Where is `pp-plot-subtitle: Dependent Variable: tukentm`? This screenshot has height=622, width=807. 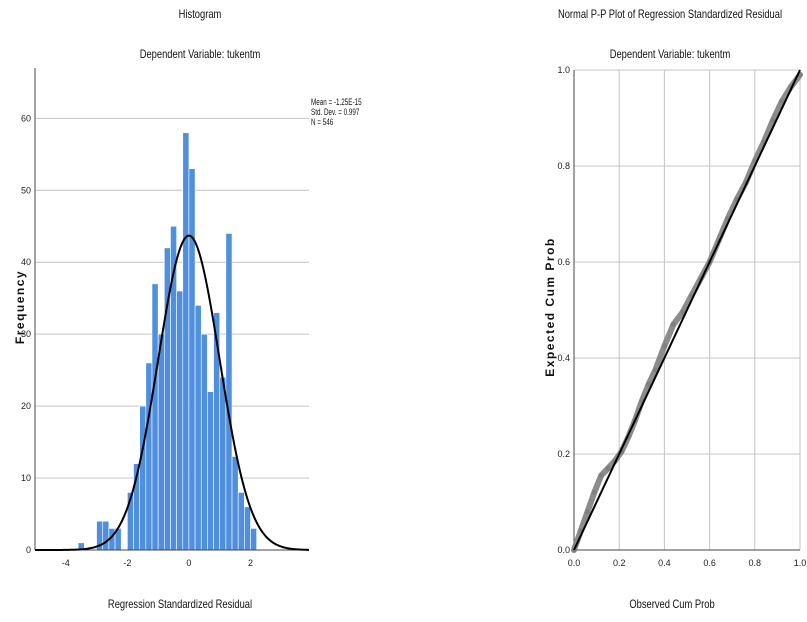 pp-plot-subtitle: Dependent Variable: tukentm is located at coordinates (670, 54).